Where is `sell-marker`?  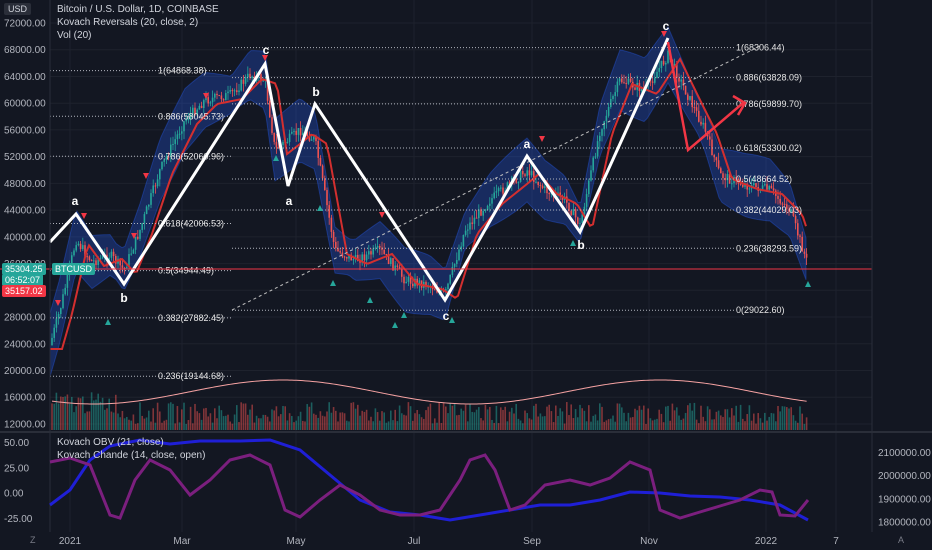
sell-marker is located at coordinates (146, 176).